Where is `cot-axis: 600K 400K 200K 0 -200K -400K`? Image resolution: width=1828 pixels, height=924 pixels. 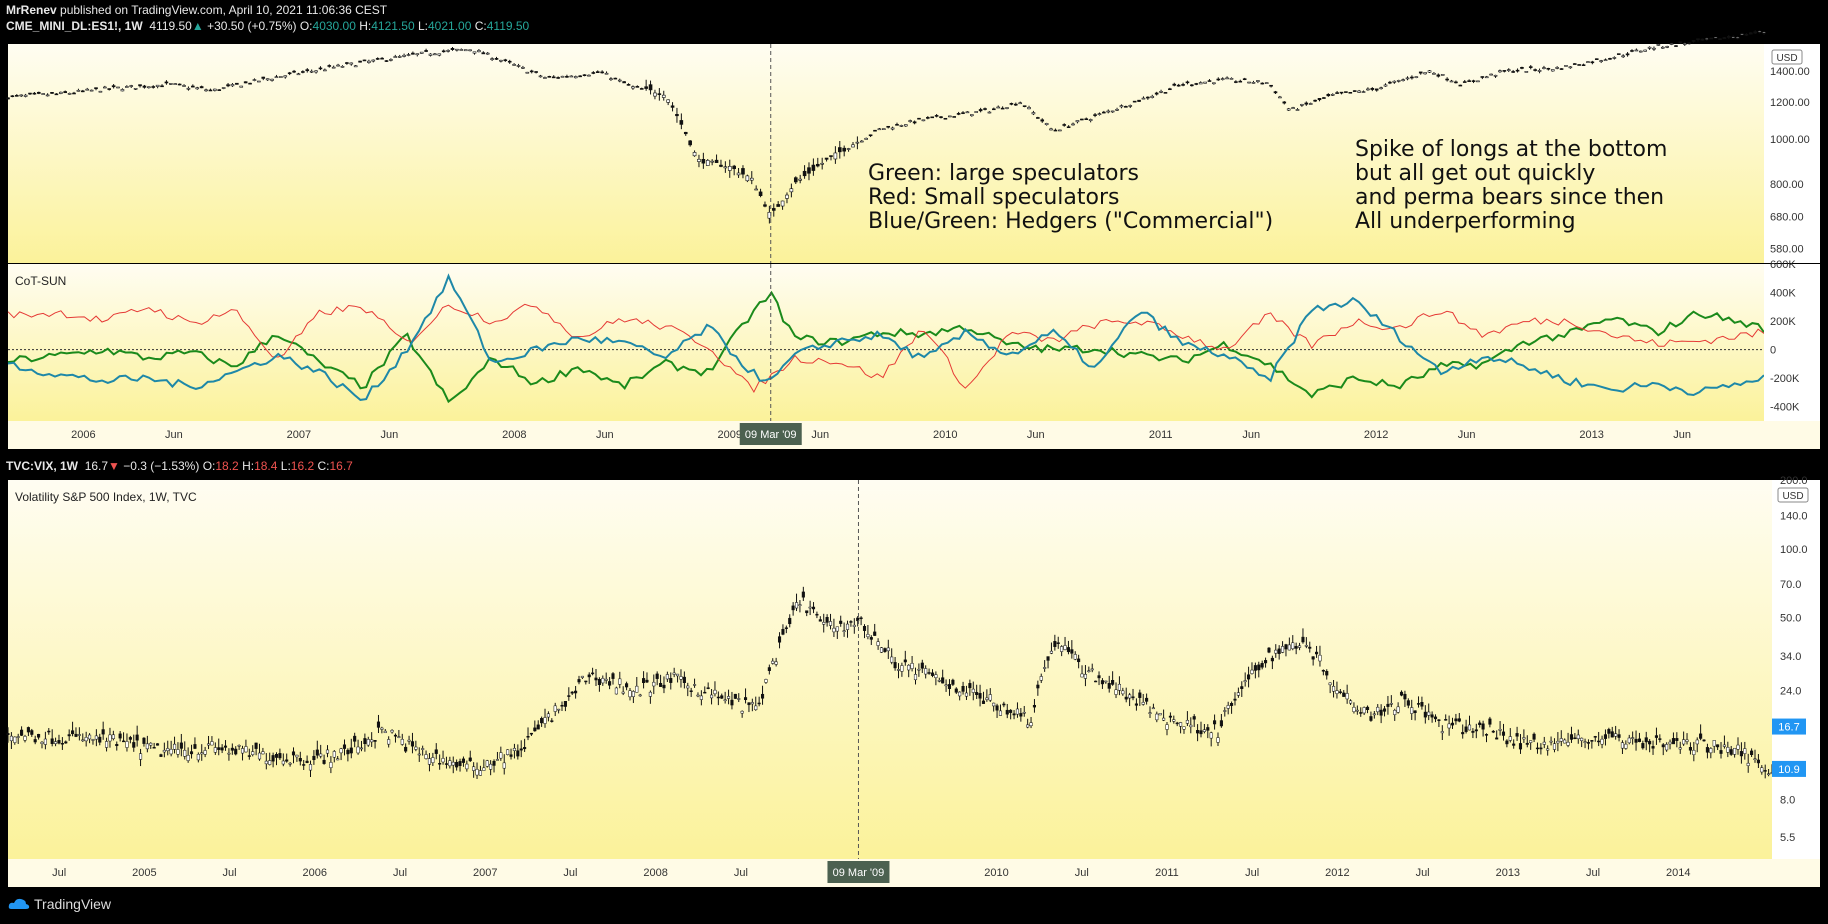
cot-axis: 600K 400K 200K 0 -200K -400K is located at coordinates (1792, 340).